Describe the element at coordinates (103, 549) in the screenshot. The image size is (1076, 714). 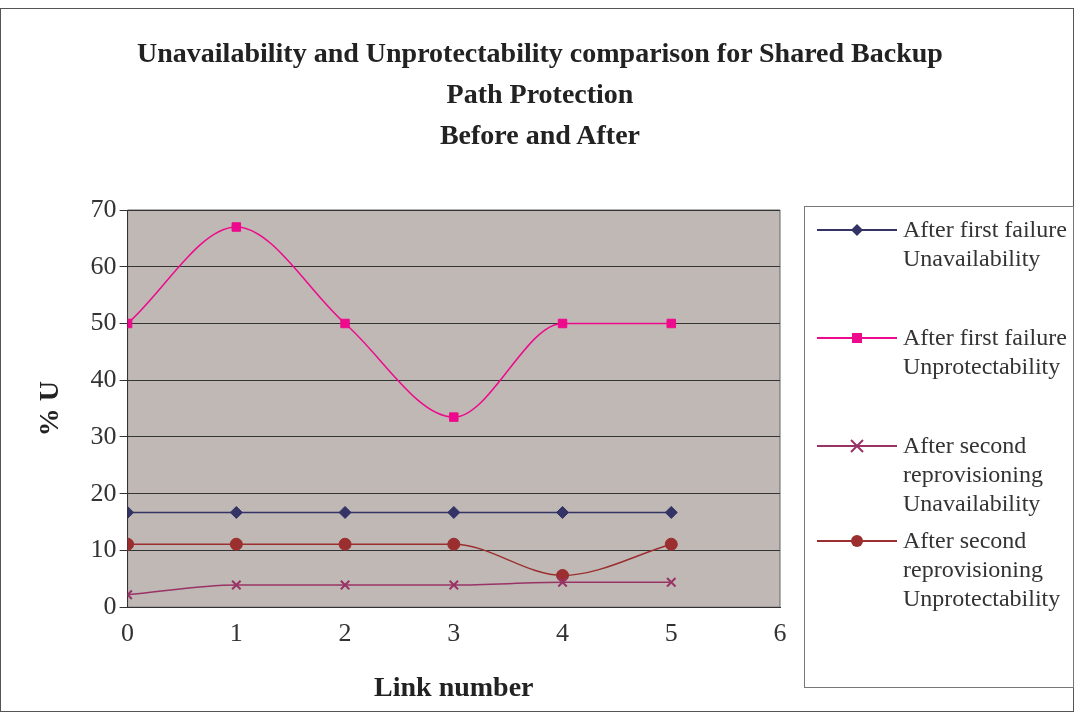
I see `y-tick-label: 10` at that location.